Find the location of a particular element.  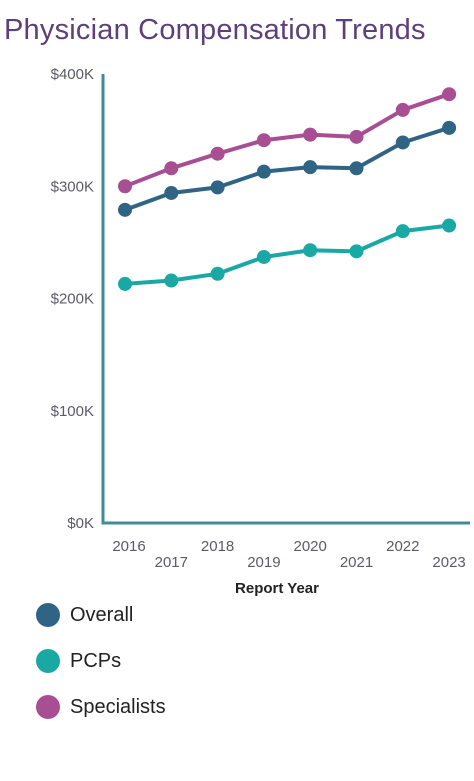

legend-swatch-overall is located at coordinates (48, 615).